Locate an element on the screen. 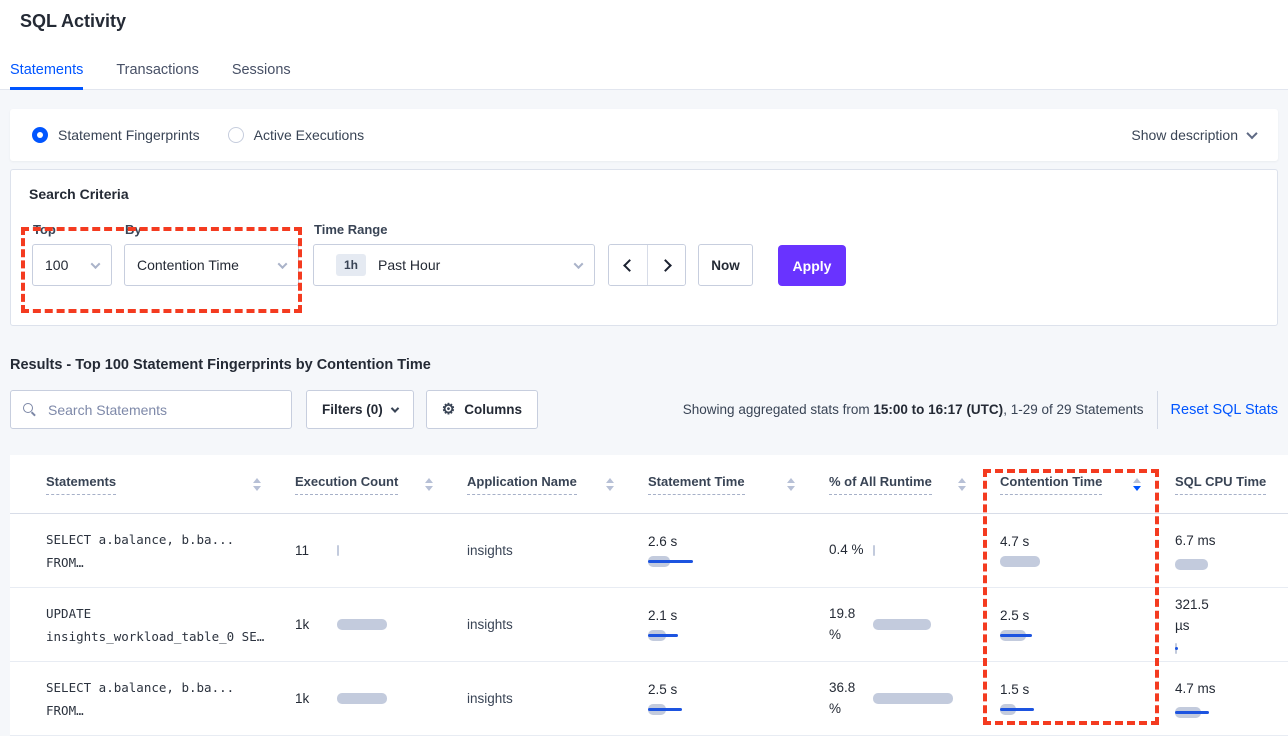 This screenshot has width=1288, height=736. apply-button: Apply is located at coordinates (812, 265).